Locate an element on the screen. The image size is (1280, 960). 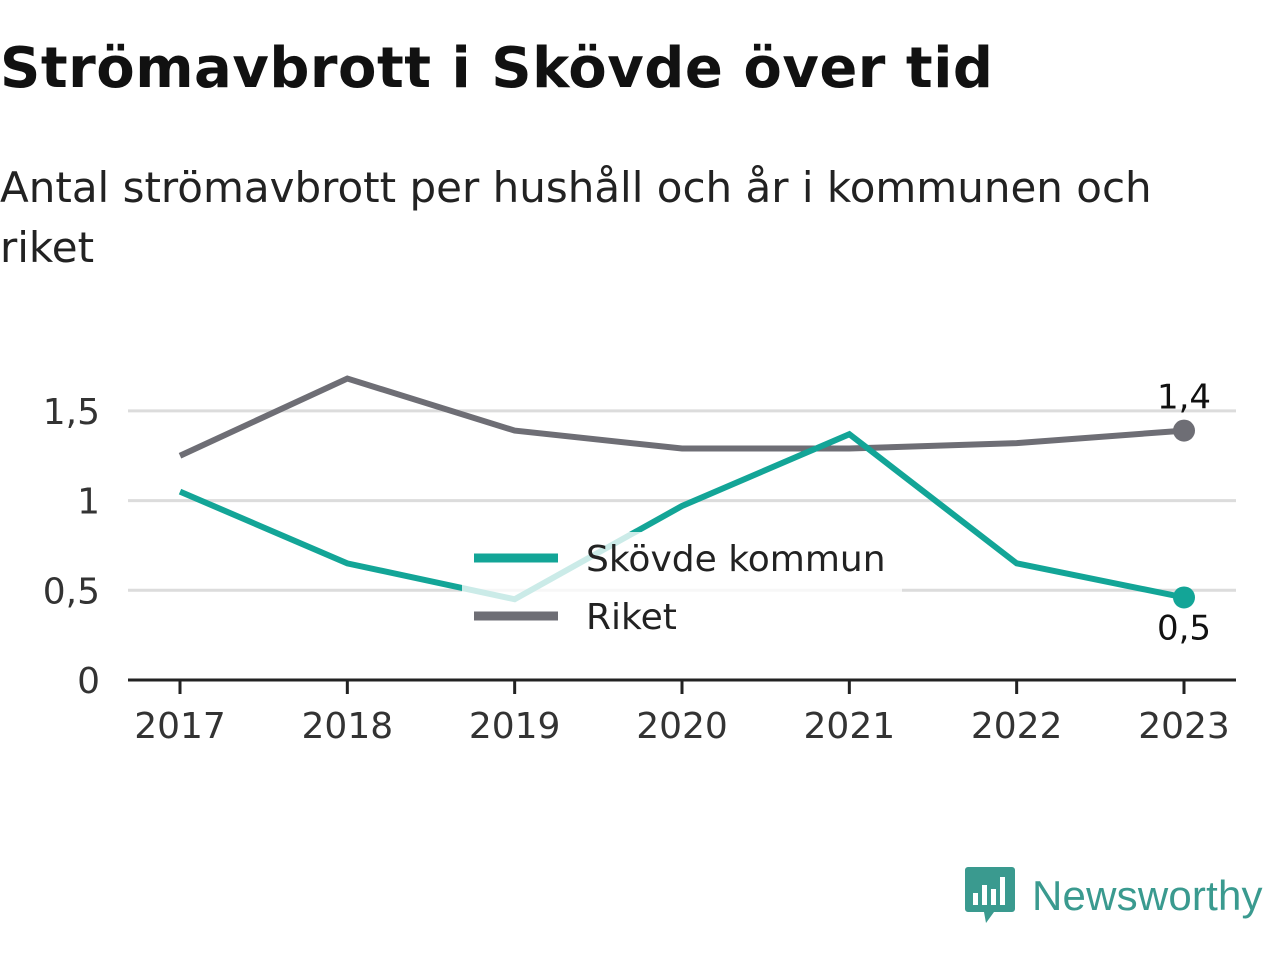
legend-background is located at coordinates (682, 591).